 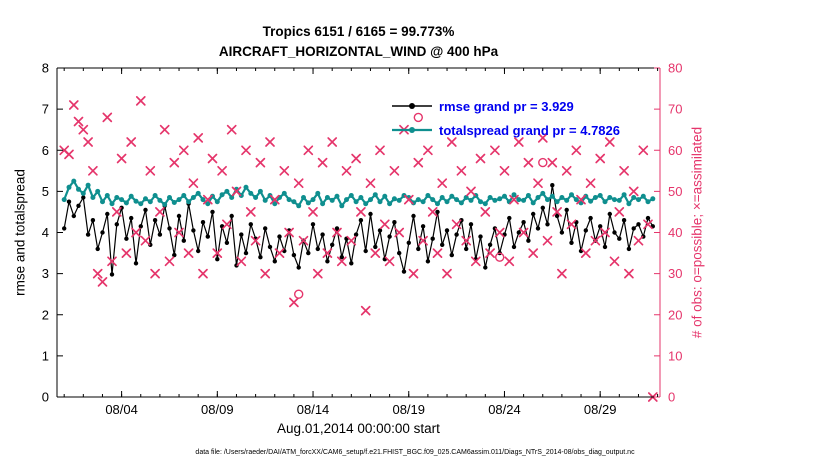 I want to click on x-tick-label: 08/29, so click(x=600, y=409).